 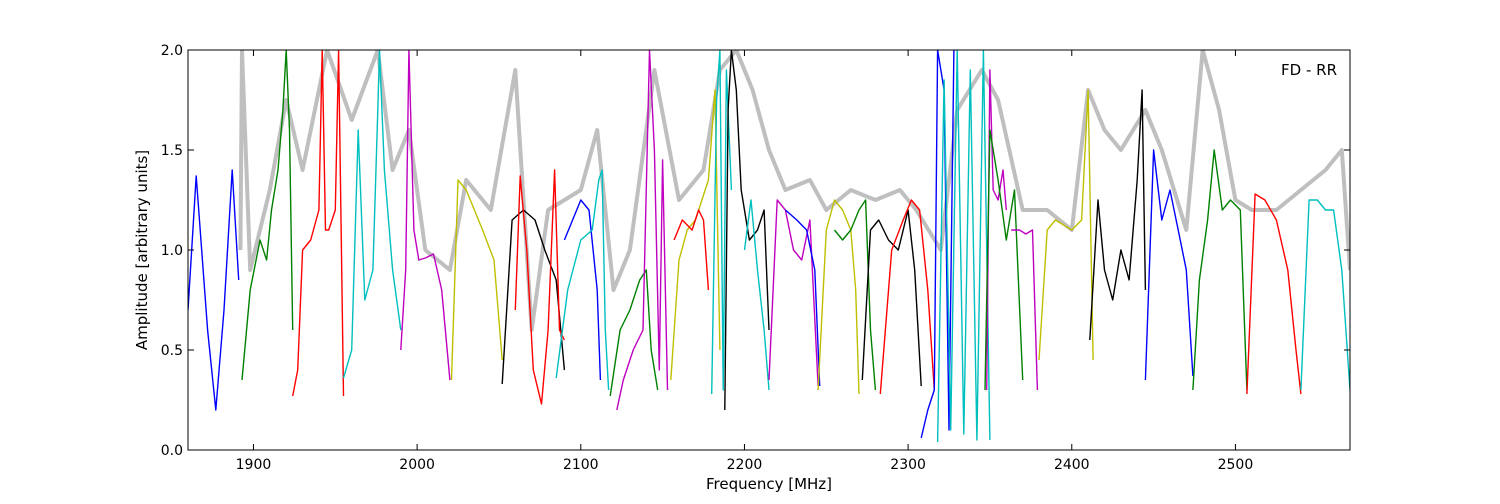 I want to click on x-tick-label: 2000, so click(x=417, y=465).